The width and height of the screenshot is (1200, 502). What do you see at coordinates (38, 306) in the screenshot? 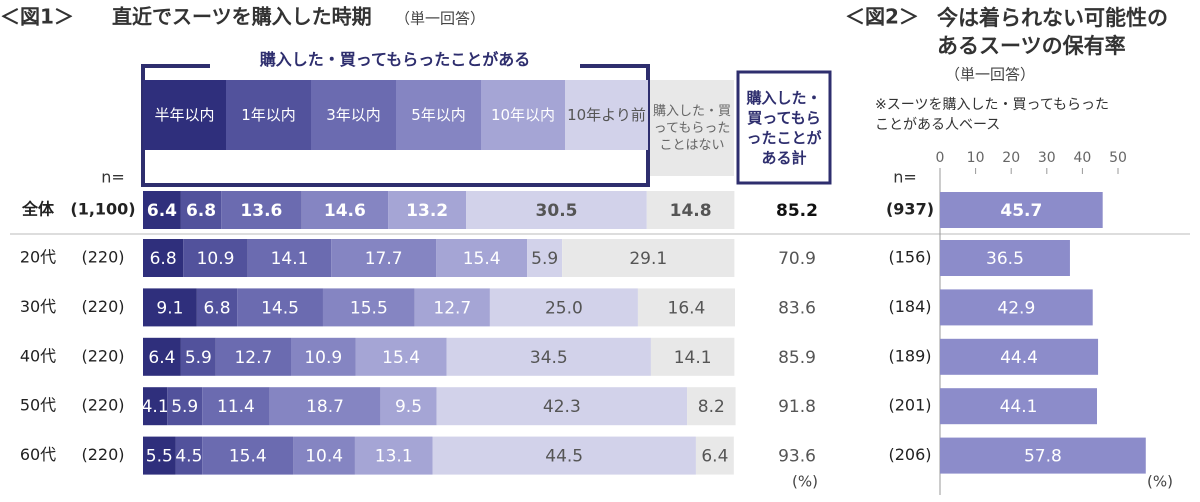
I see `category-label: 30代` at bounding box center [38, 306].